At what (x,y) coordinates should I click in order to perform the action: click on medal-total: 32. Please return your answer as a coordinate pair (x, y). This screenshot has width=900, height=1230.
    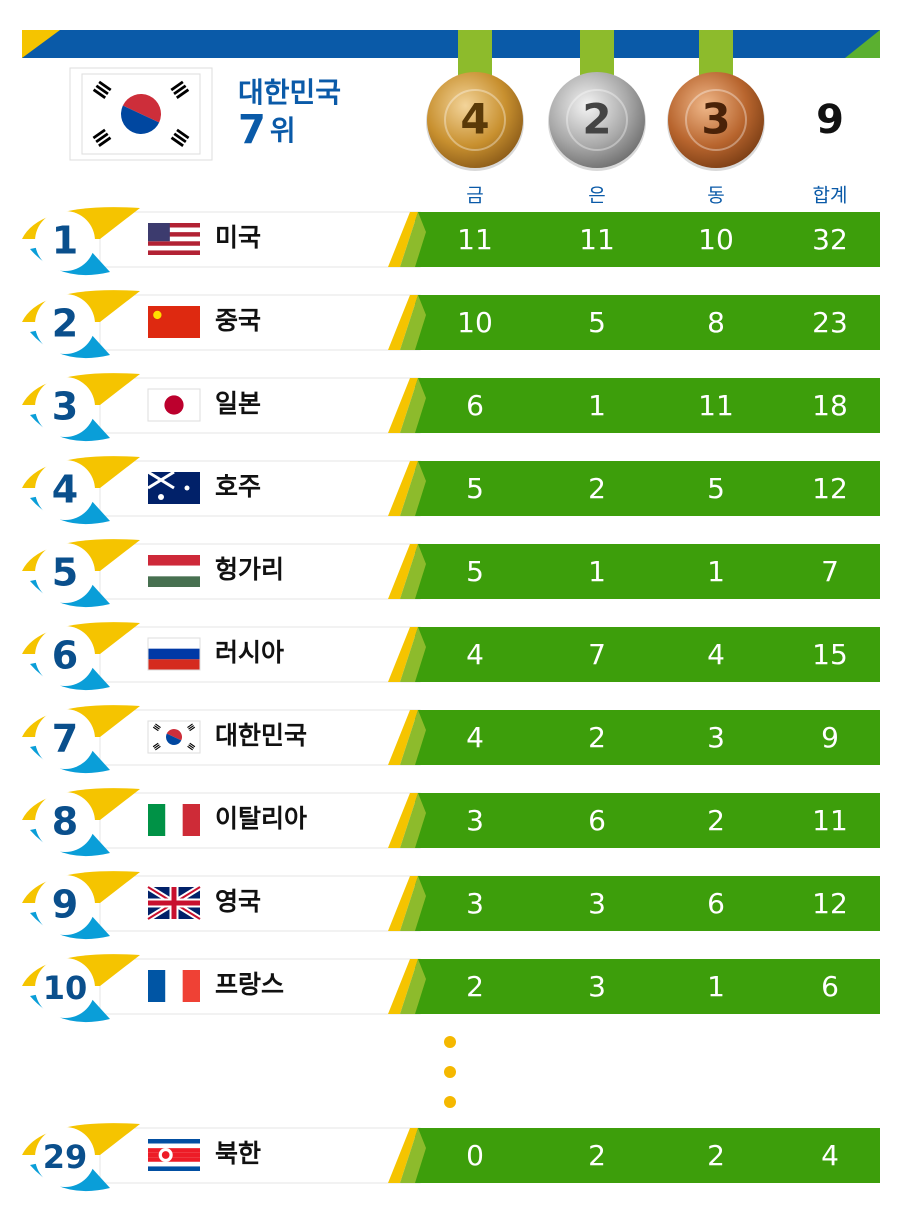
    Looking at the image, I should click on (830, 239).